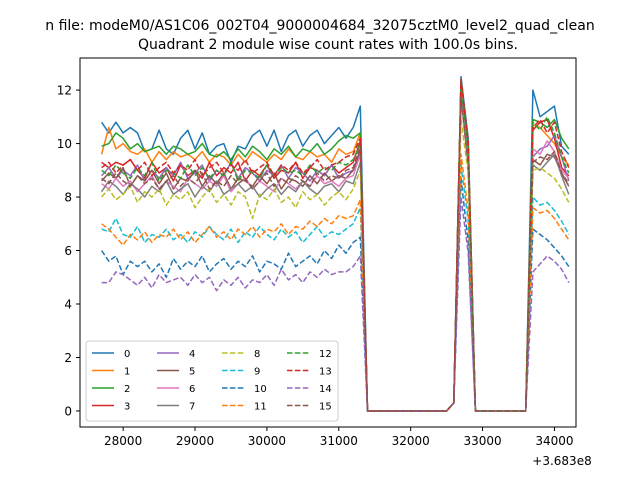  What do you see at coordinates (257, 372) in the screenshot?
I see `legend-label-9: 9` at bounding box center [257, 372].